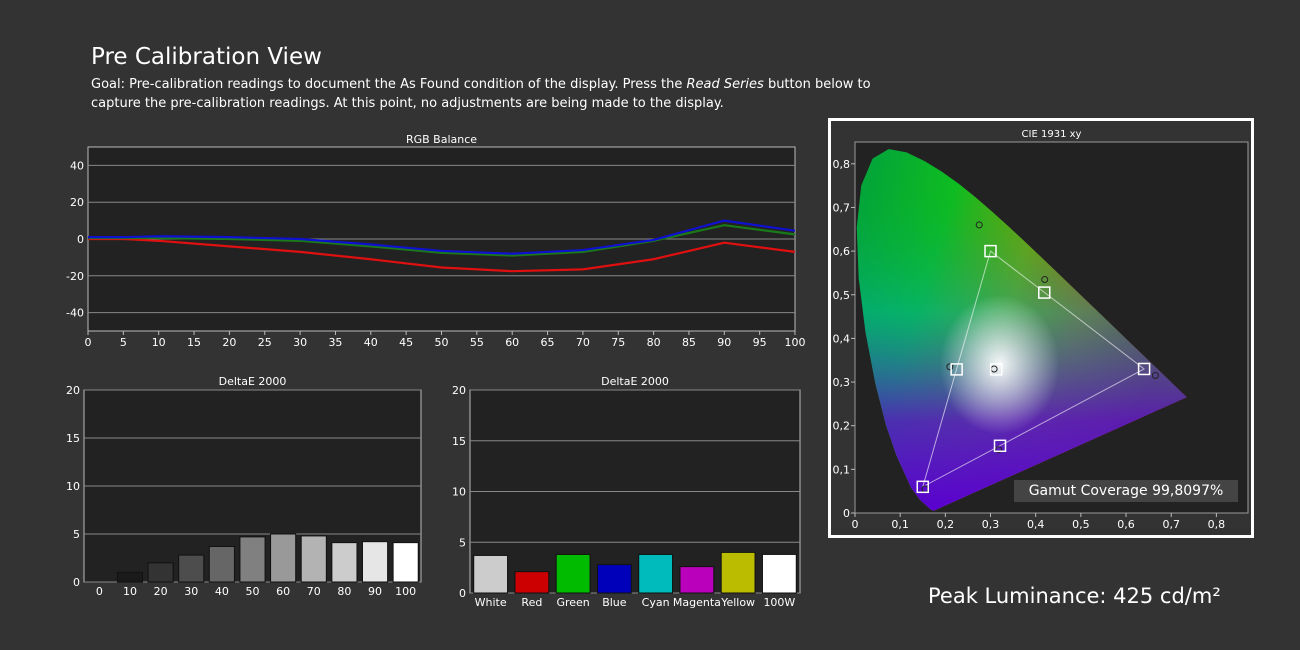 The height and width of the screenshot is (650, 1300). I want to click on de-color-y-tick-label: 15, so click(459, 441).